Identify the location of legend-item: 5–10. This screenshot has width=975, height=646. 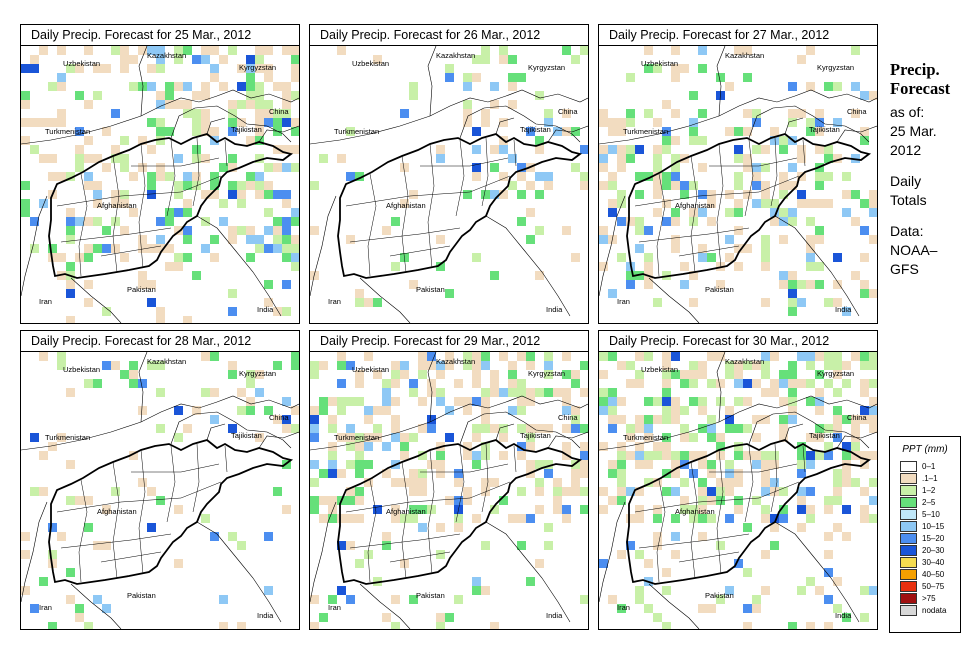
(930, 514).